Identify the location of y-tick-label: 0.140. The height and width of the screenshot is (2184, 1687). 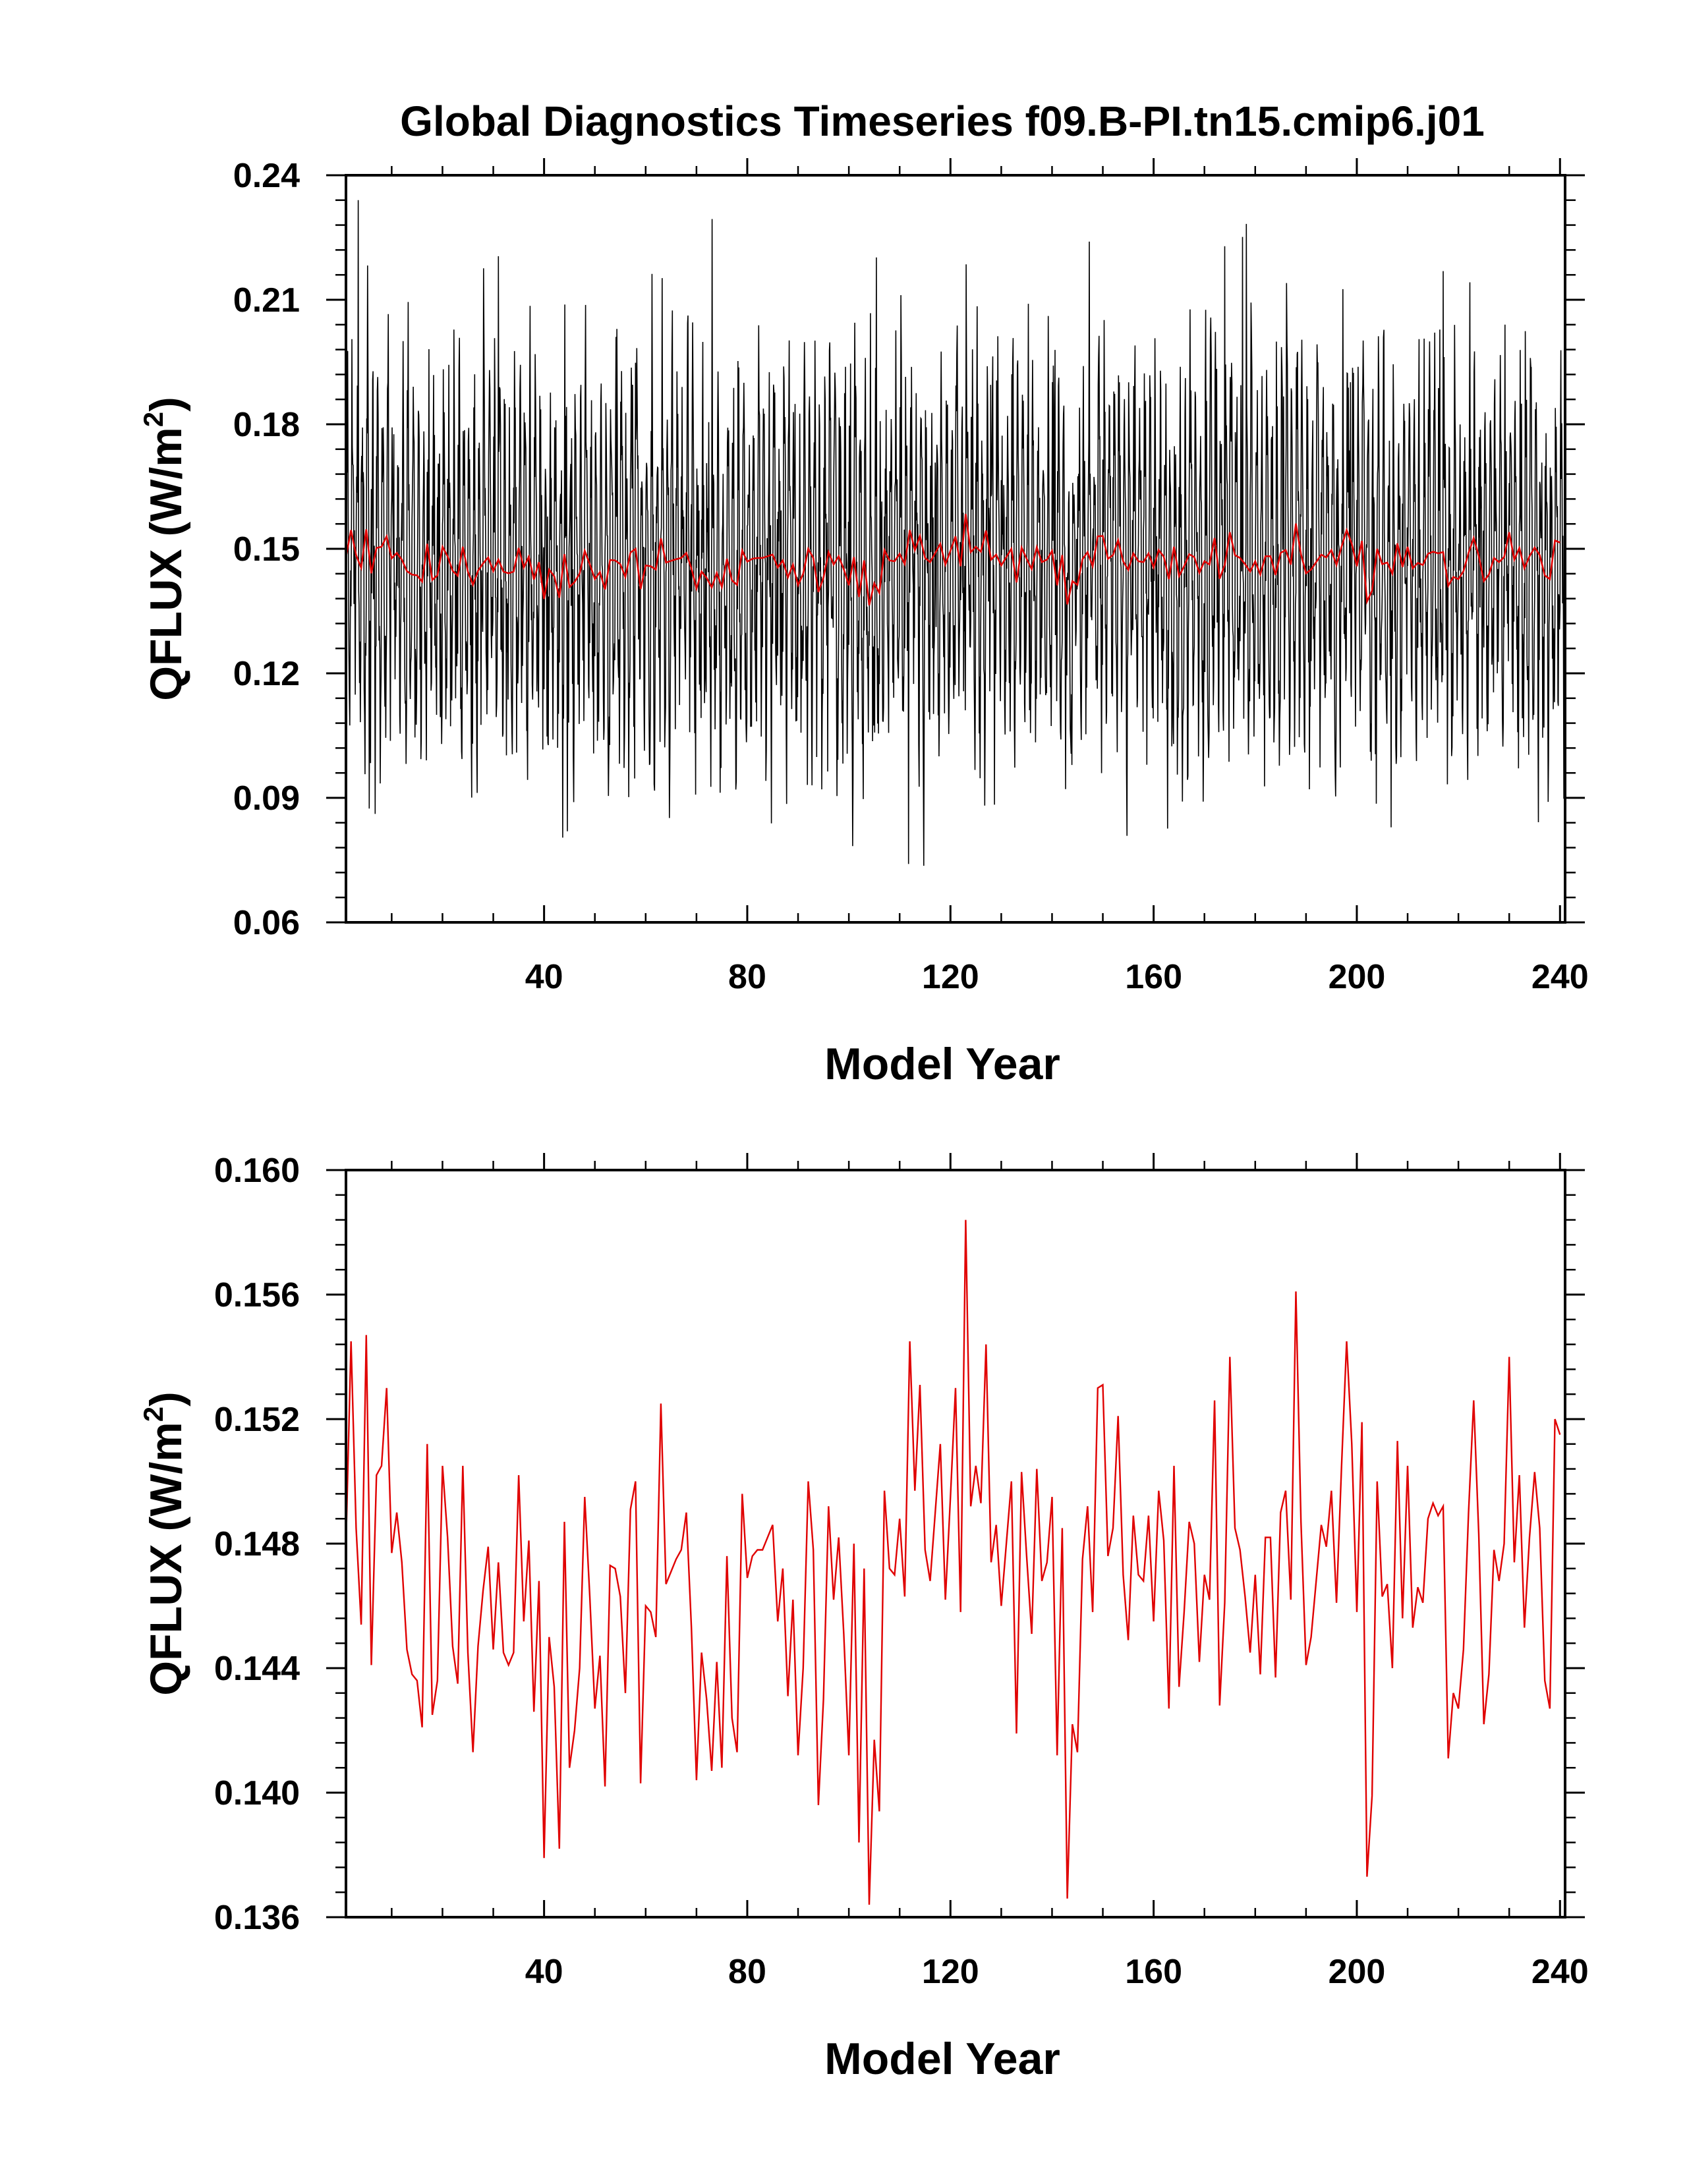
(257, 1793).